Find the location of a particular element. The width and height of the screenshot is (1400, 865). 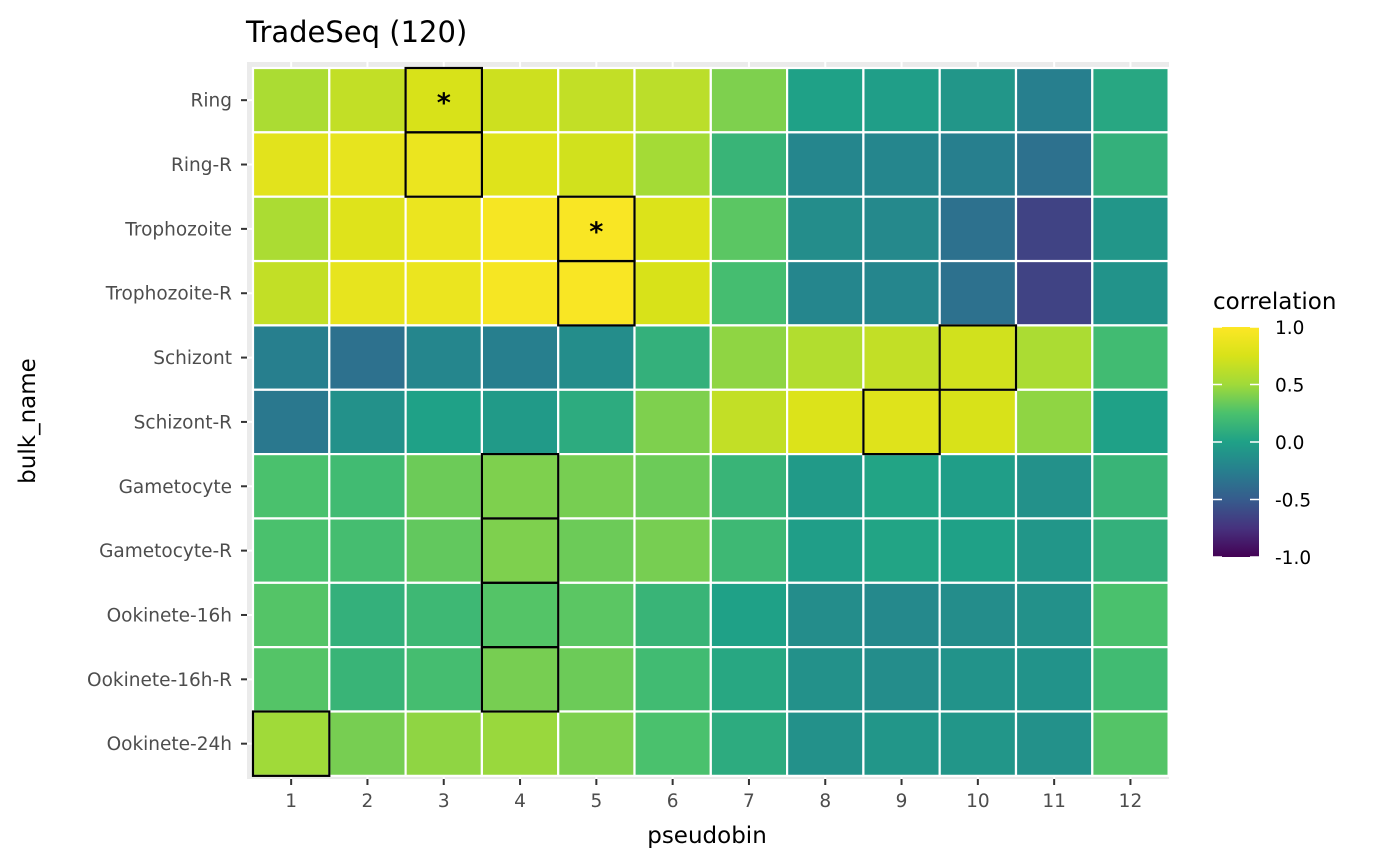

legend-title: correlation is located at coordinates (1274, 302).